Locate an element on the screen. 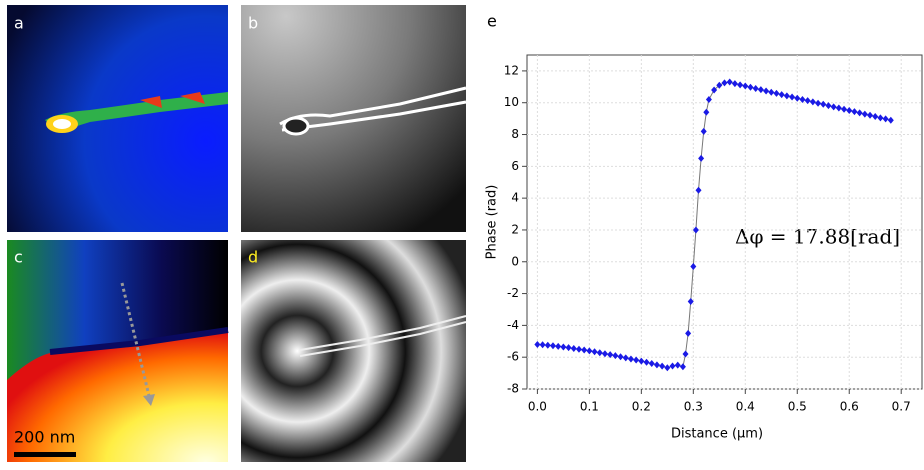  x-tick-label: 0.5 is located at coordinates (797, 407).